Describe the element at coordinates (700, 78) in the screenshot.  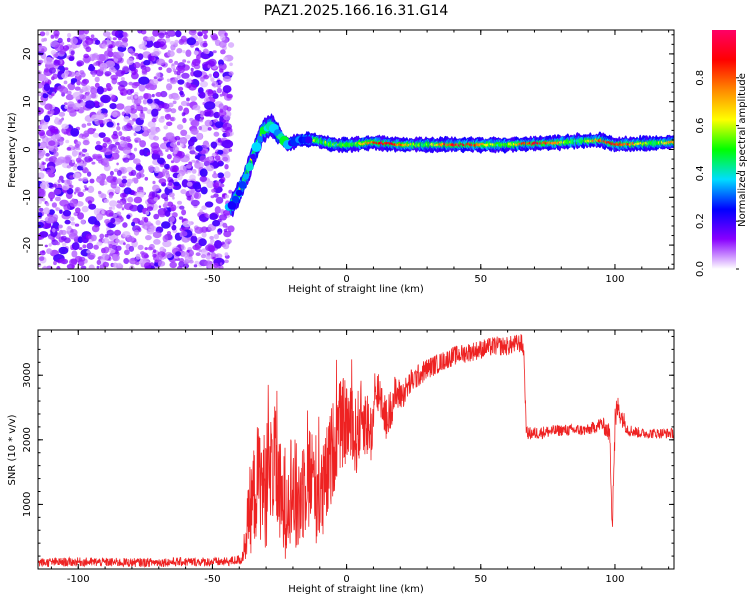
I see `colorbar-tick-label: 0.8` at that location.